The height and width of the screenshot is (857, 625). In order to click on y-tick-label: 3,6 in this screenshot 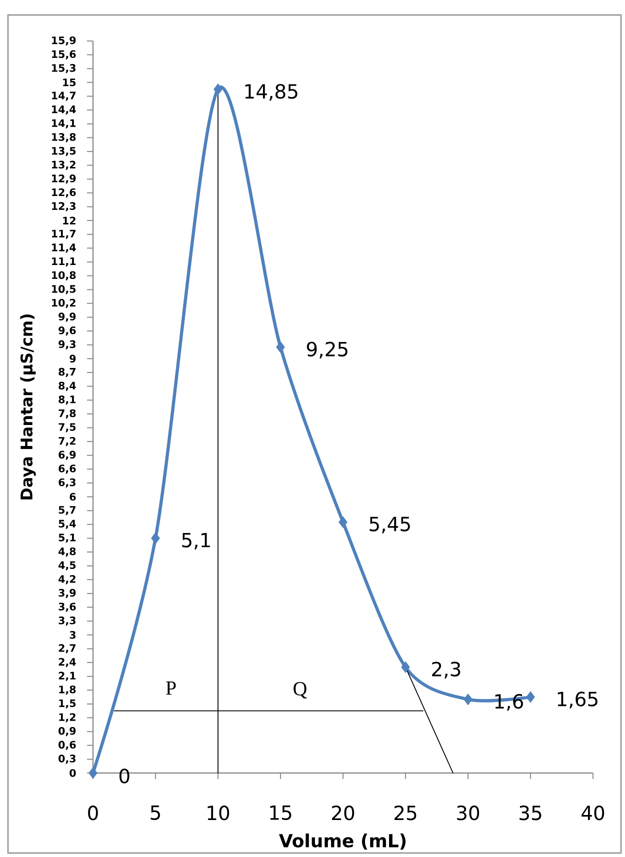, I will do `click(67, 607)`.